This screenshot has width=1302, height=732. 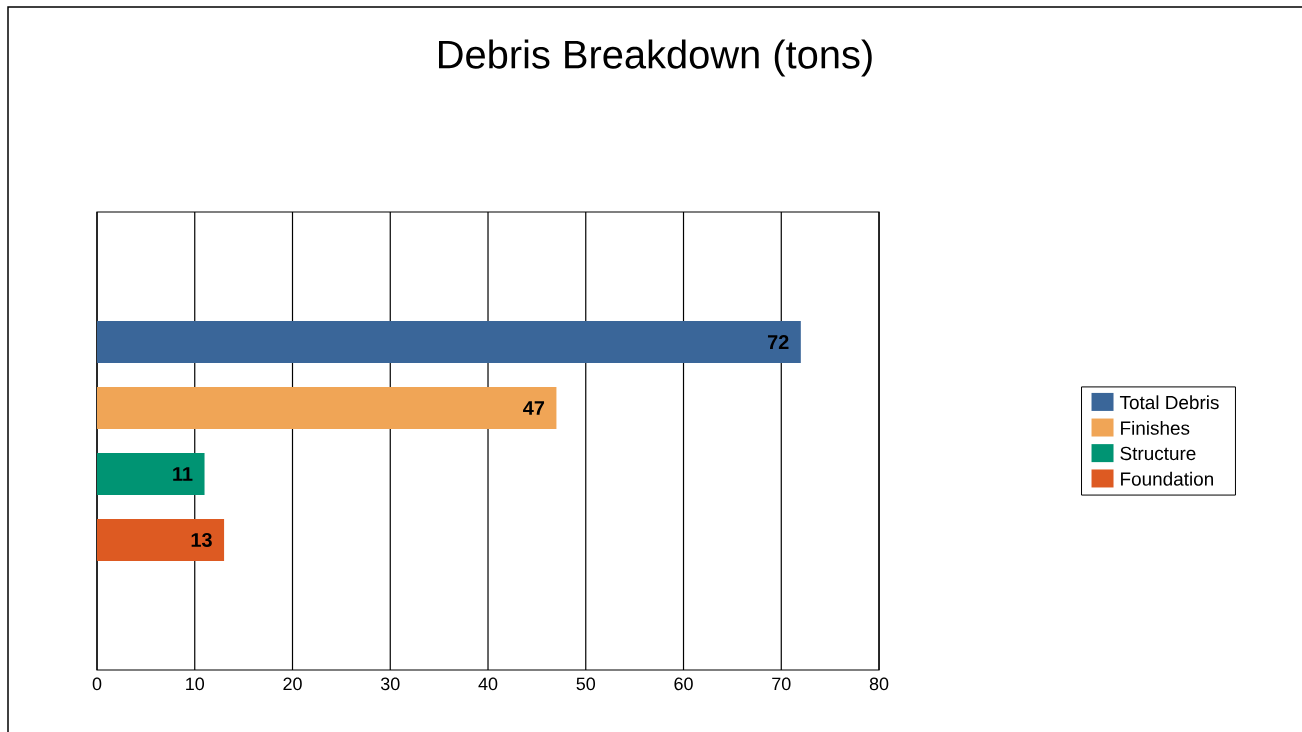 What do you see at coordinates (683, 684) in the screenshot?
I see `x-tick-label: 60` at bounding box center [683, 684].